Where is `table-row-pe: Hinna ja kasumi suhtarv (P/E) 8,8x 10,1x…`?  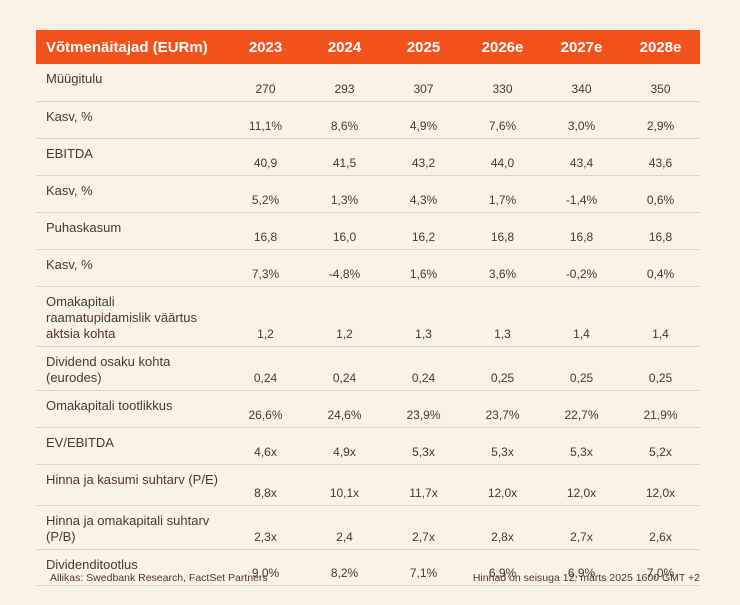 table-row-pe: Hinna ja kasumi suhtarv (P/E) 8,8x 10,1x… is located at coordinates (368, 484).